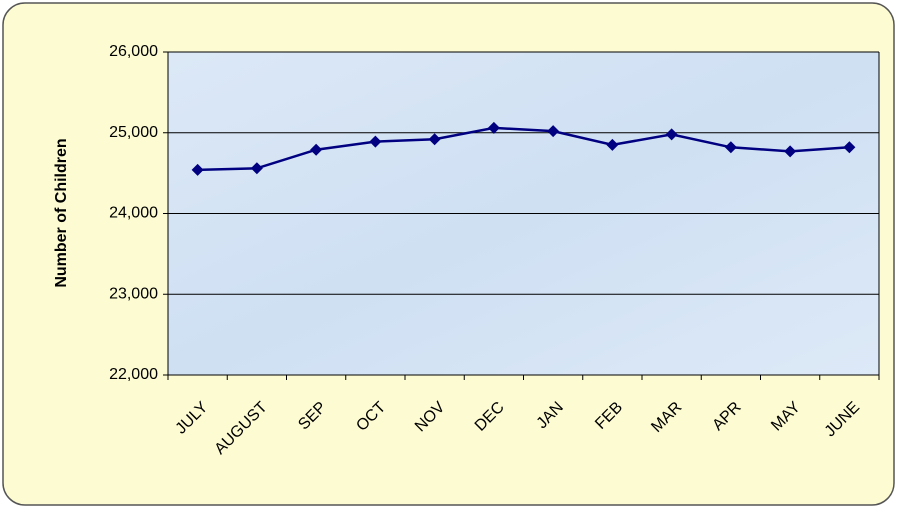  Describe the element at coordinates (133, 51) in the screenshot. I see `y-tick-label: 26,000` at that location.